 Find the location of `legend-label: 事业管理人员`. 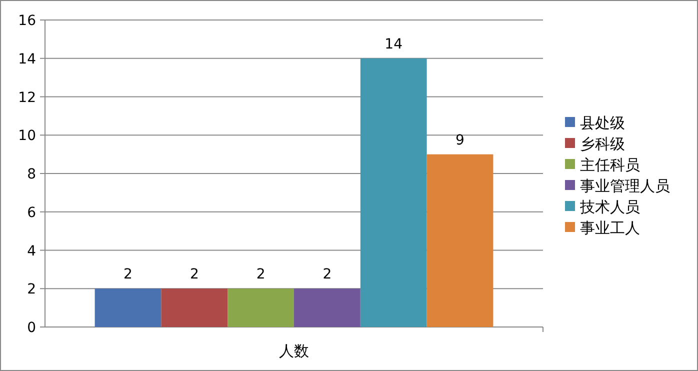

legend-label: 事业管理人员 is located at coordinates (625, 186).